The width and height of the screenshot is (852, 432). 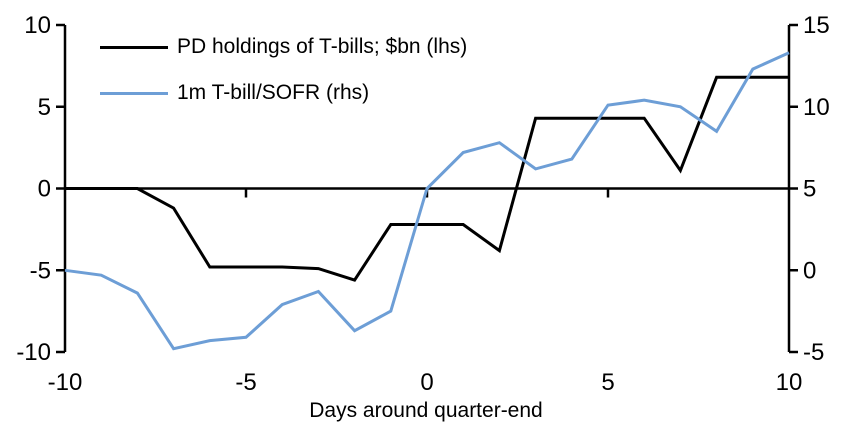 I want to click on x-axis-tick-label: -5, so click(x=245, y=382).